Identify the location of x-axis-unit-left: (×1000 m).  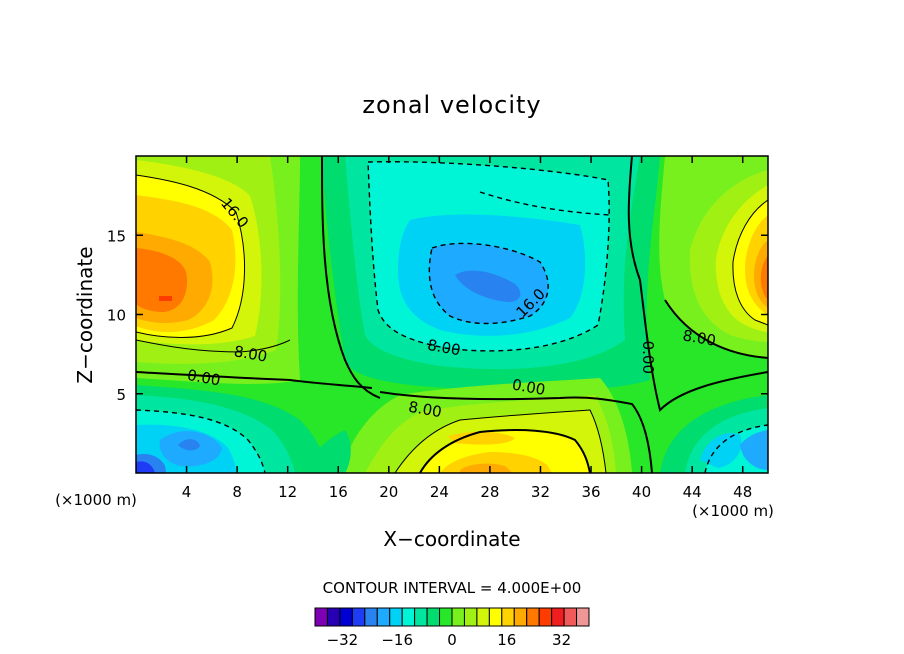
(96, 500).